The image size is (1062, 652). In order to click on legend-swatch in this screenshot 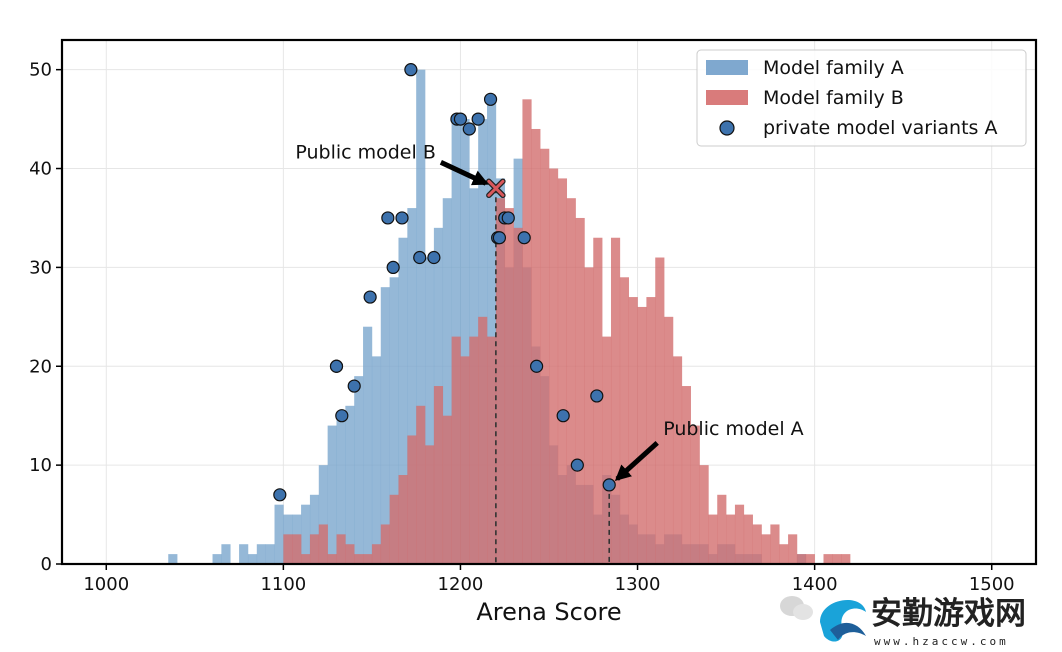, I will do `click(727, 67)`.